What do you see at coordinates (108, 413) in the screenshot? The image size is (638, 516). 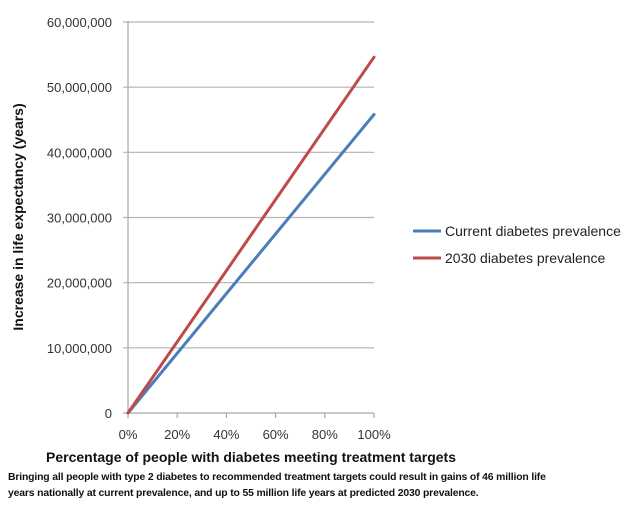 I see `y-tick-label-0: 0` at bounding box center [108, 413].